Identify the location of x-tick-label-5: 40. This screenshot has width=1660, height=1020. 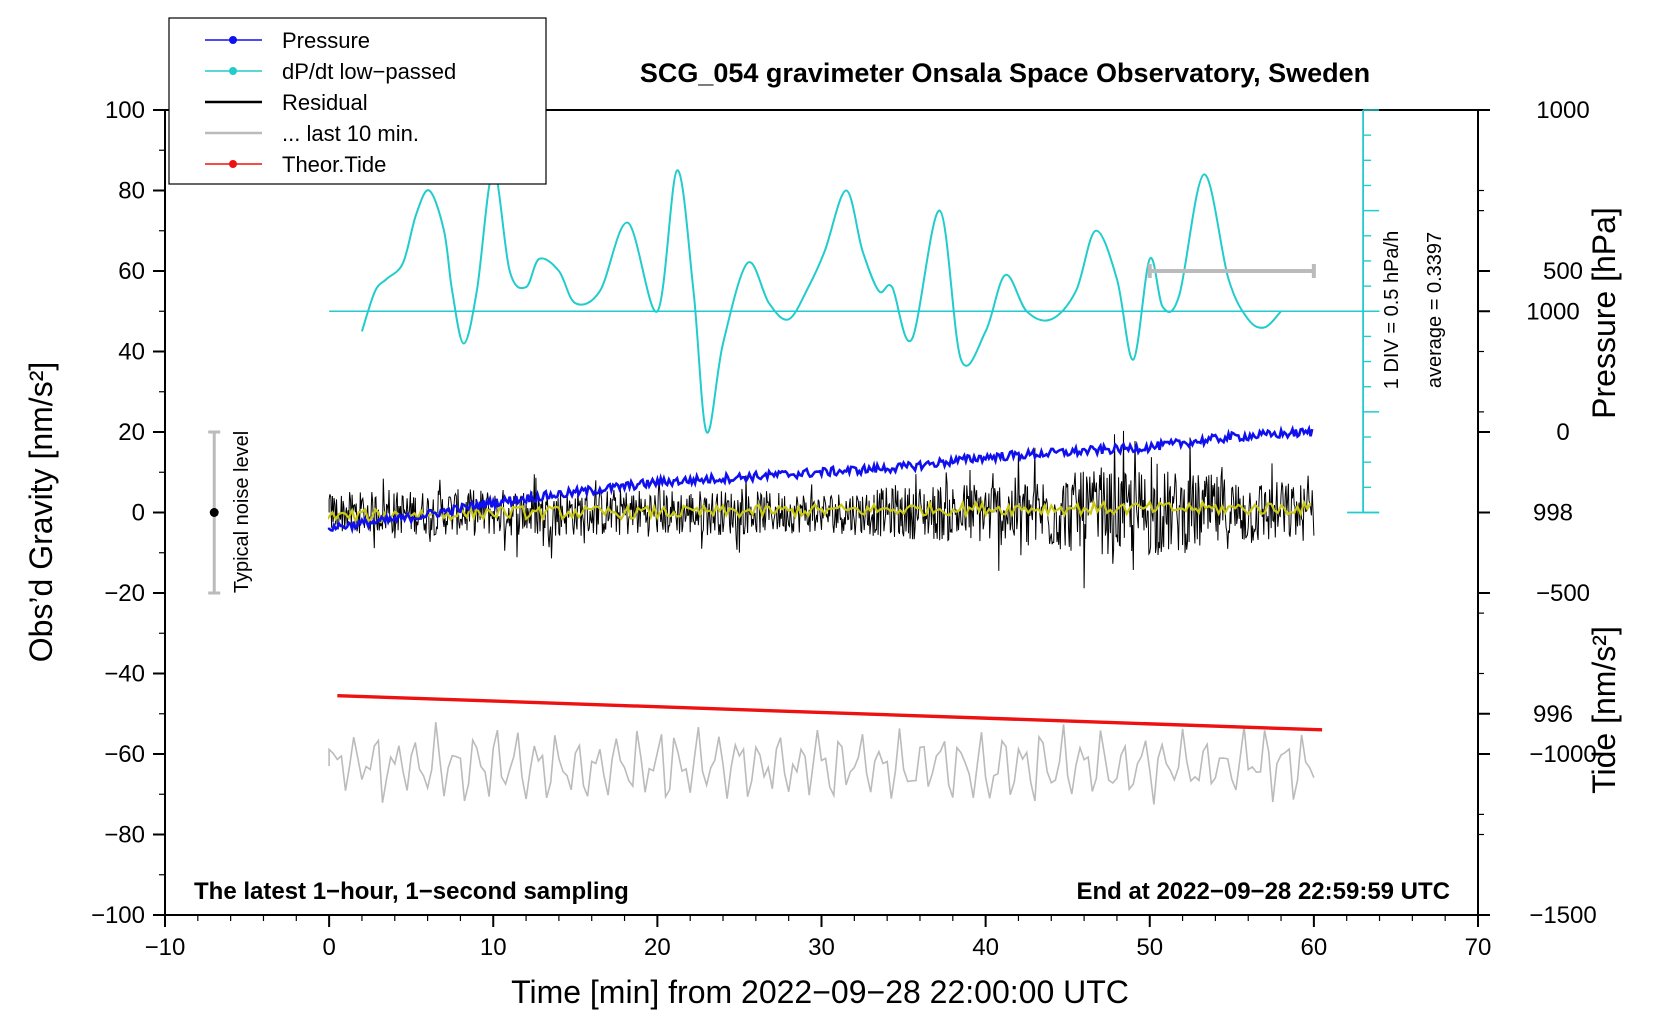
(985, 947).